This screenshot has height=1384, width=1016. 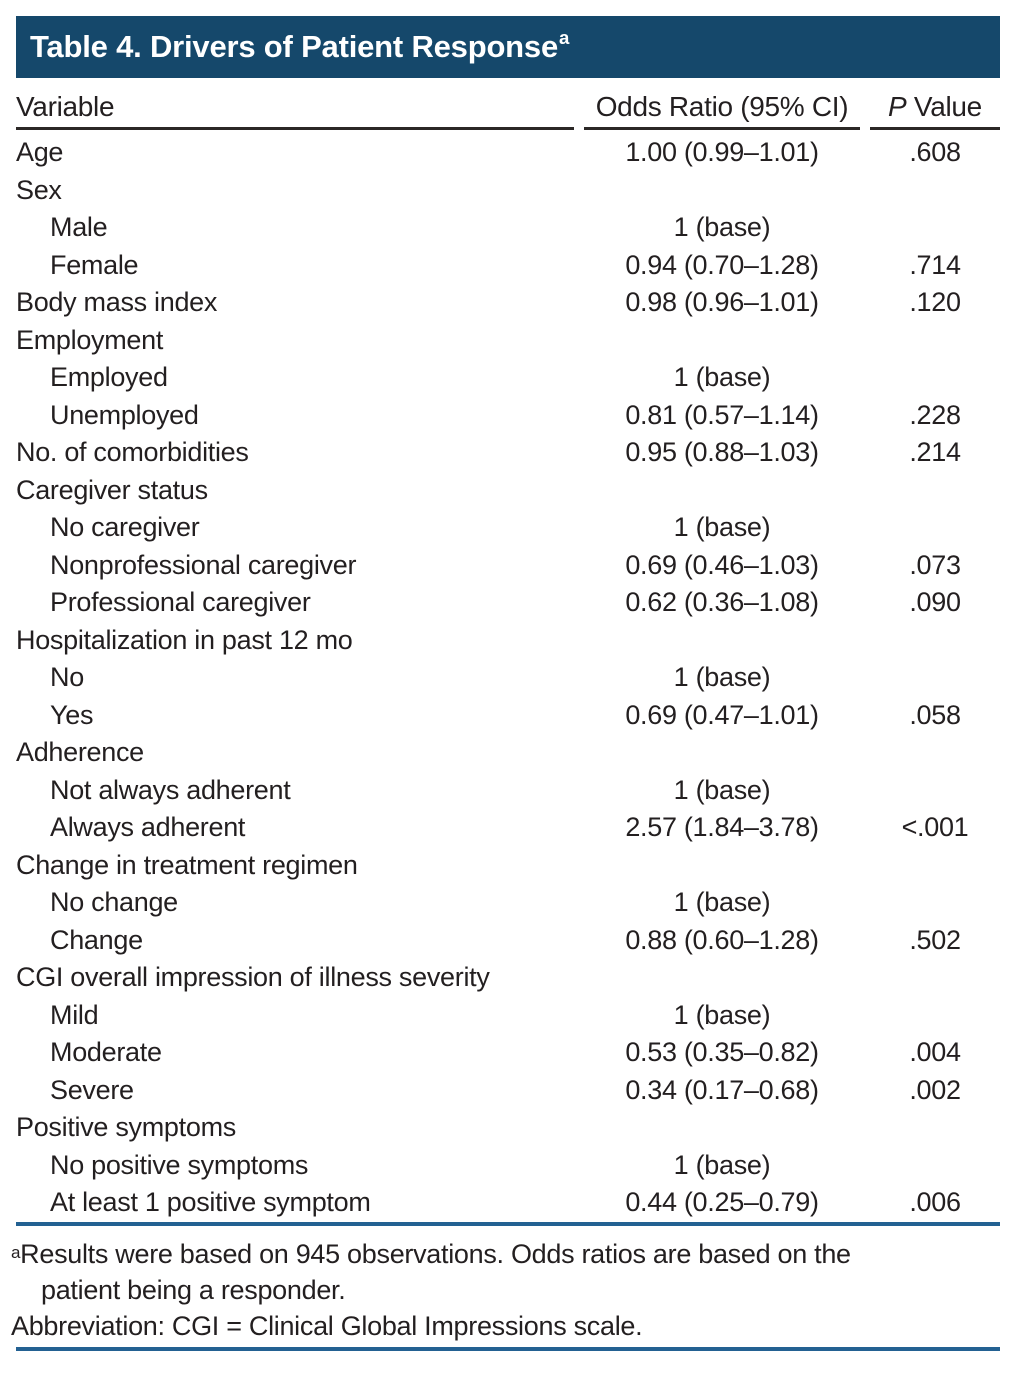 What do you see at coordinates (72, 714) in the screenshot?
I see `row-variable-label: Yes` at bounding box center [72, 714].